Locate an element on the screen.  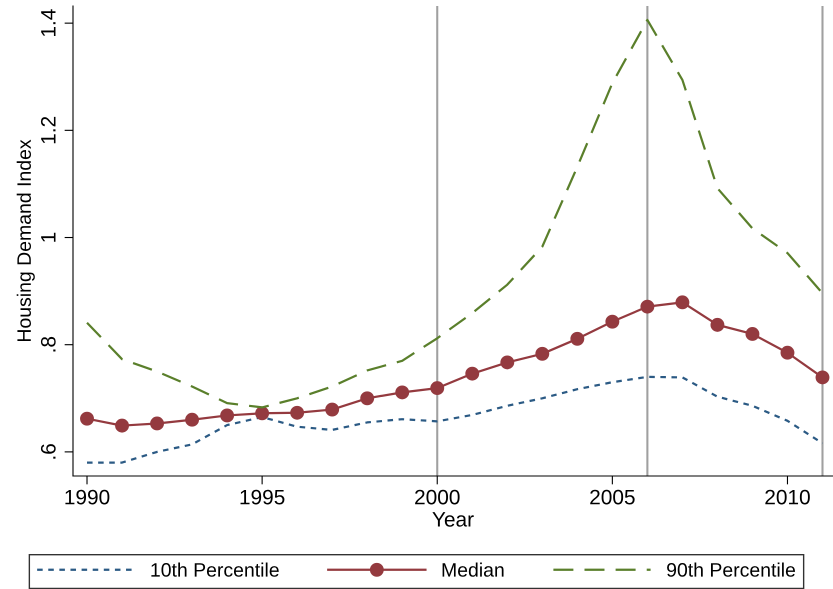
legend-label: 90th Percentile is located at coordinates (731, 569).